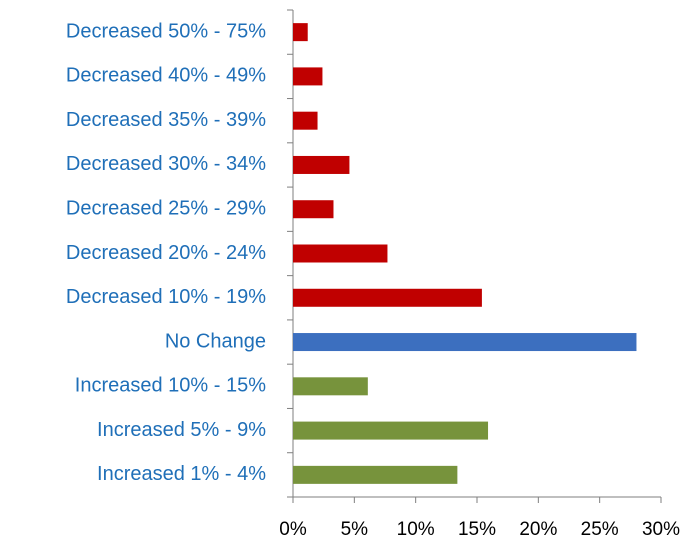 This screenshot has height=546, width=693. I want to click on x-tick-label: 15%, so click(477, 529).